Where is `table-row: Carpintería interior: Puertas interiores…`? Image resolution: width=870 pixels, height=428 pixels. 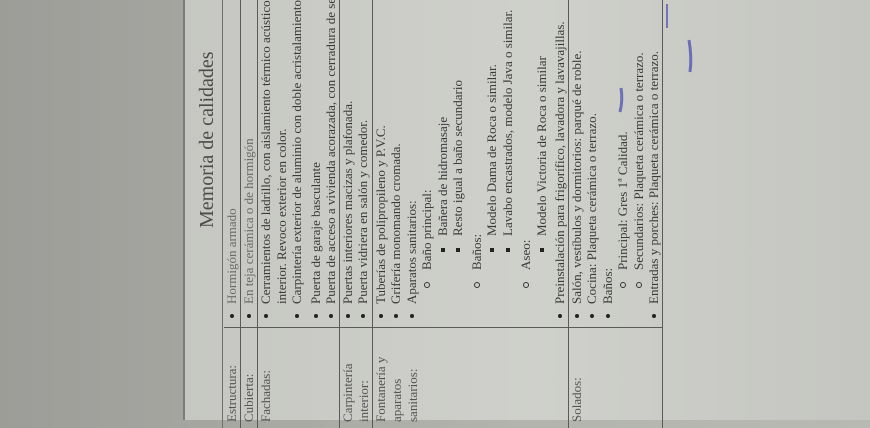
table-row: Carpintería interior: Puertas interiores… is located at coordinates (355, 214).